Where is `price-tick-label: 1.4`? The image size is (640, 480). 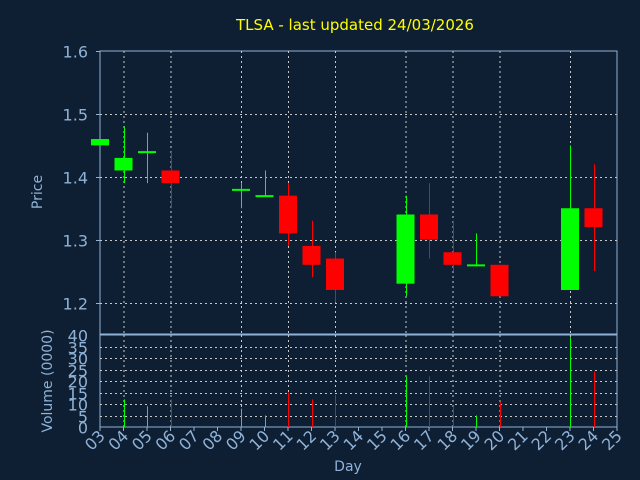
price-tick-label: 1.4 is located at coordinates (75, 178).